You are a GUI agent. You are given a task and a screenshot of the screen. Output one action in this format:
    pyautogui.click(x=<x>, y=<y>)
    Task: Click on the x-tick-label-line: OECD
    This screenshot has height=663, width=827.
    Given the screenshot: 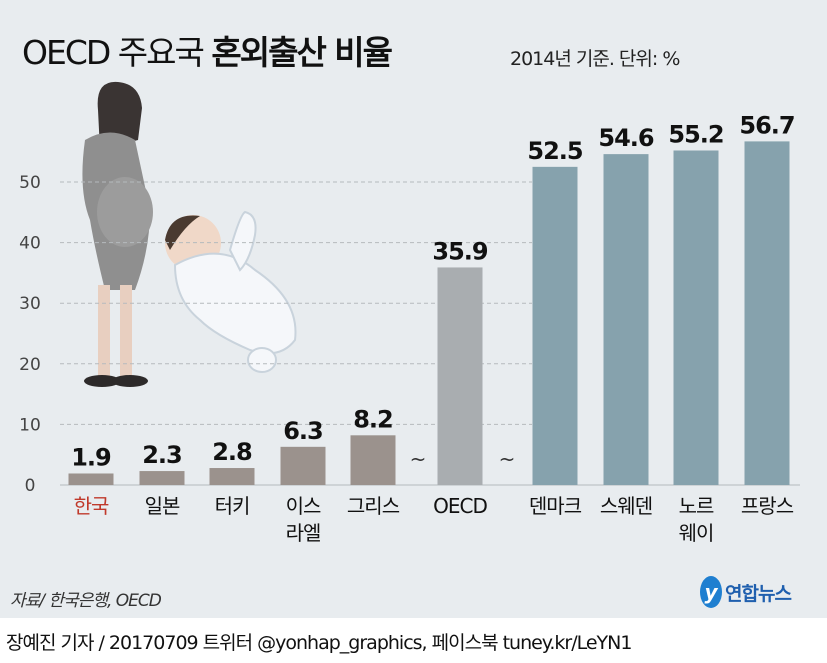 What is the action you would take?
    pyautogui.click(x=460, y=506)
    